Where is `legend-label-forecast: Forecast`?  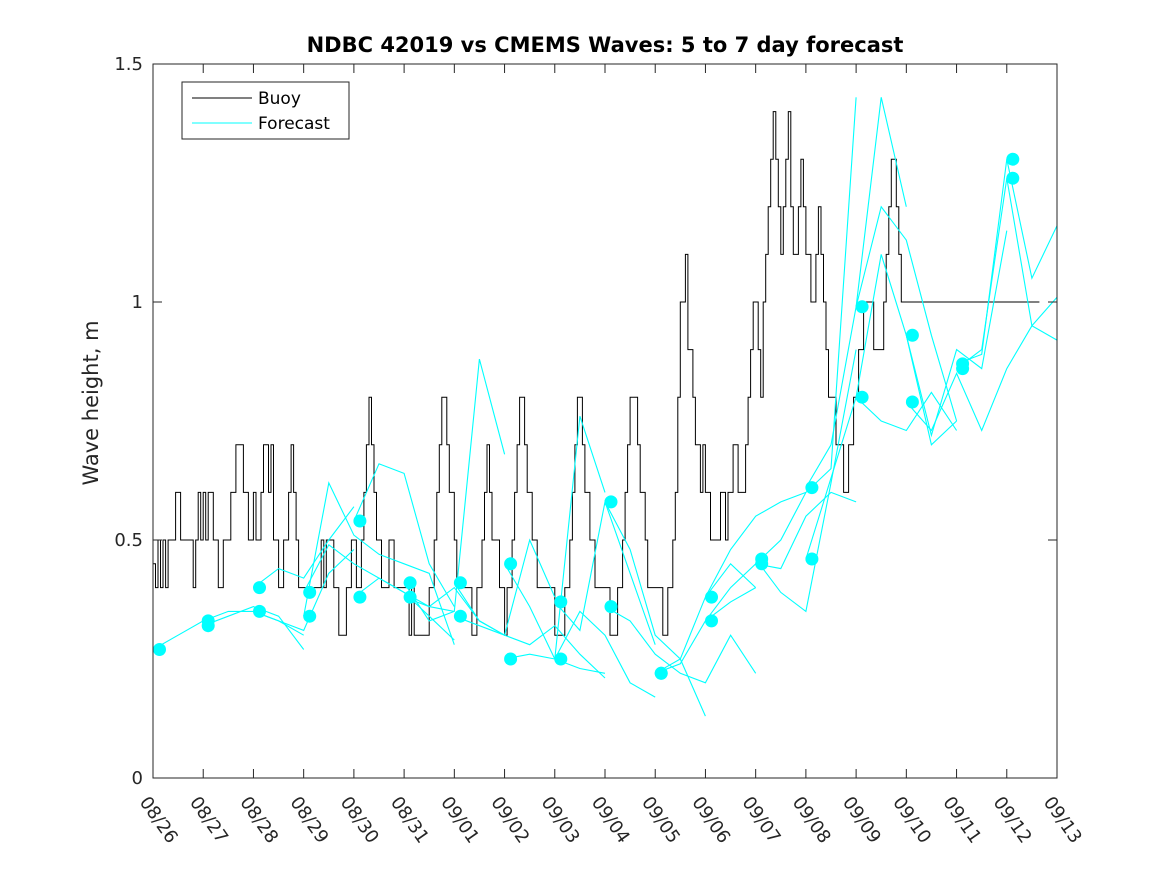 legend-label-forecast: Forecast is located at coordinates (294, 124).